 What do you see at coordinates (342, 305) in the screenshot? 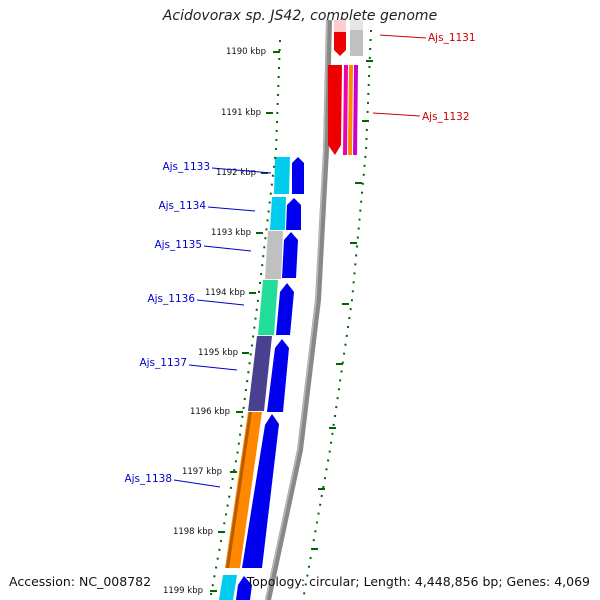
I see `outer-major-ticks` at bounding box center [342, 305].